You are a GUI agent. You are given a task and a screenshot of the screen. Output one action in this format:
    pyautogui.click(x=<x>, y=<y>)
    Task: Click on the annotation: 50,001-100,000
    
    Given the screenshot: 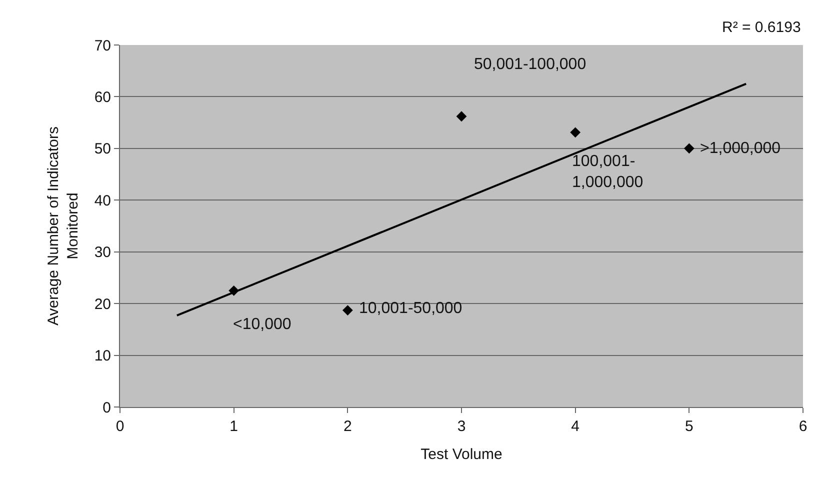 What is the action you would take?
    pyautogui.click(x=530, y=64)
    